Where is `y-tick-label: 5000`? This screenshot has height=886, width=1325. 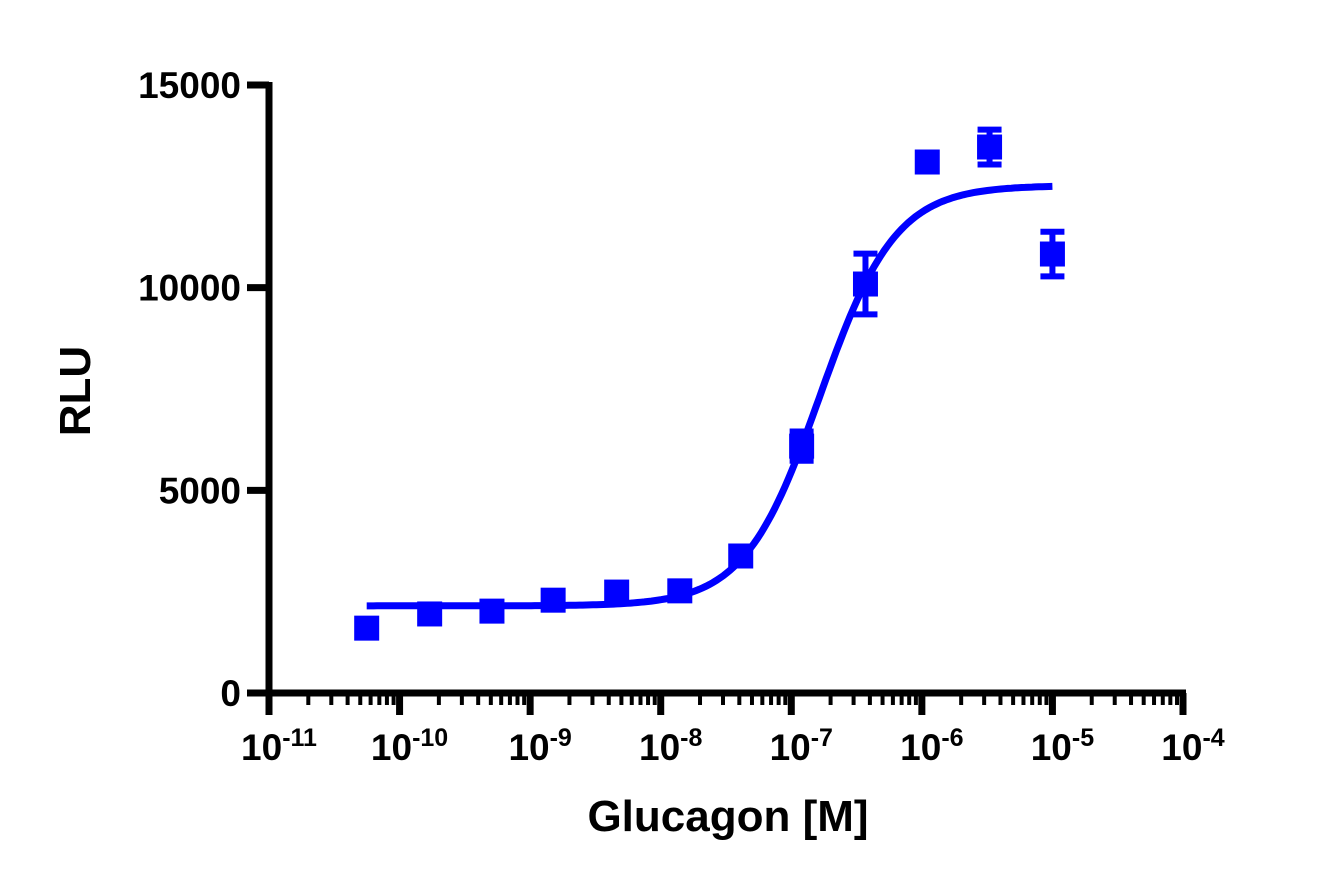
y-tick-label: 5000 is located at coordinates (200, 490).